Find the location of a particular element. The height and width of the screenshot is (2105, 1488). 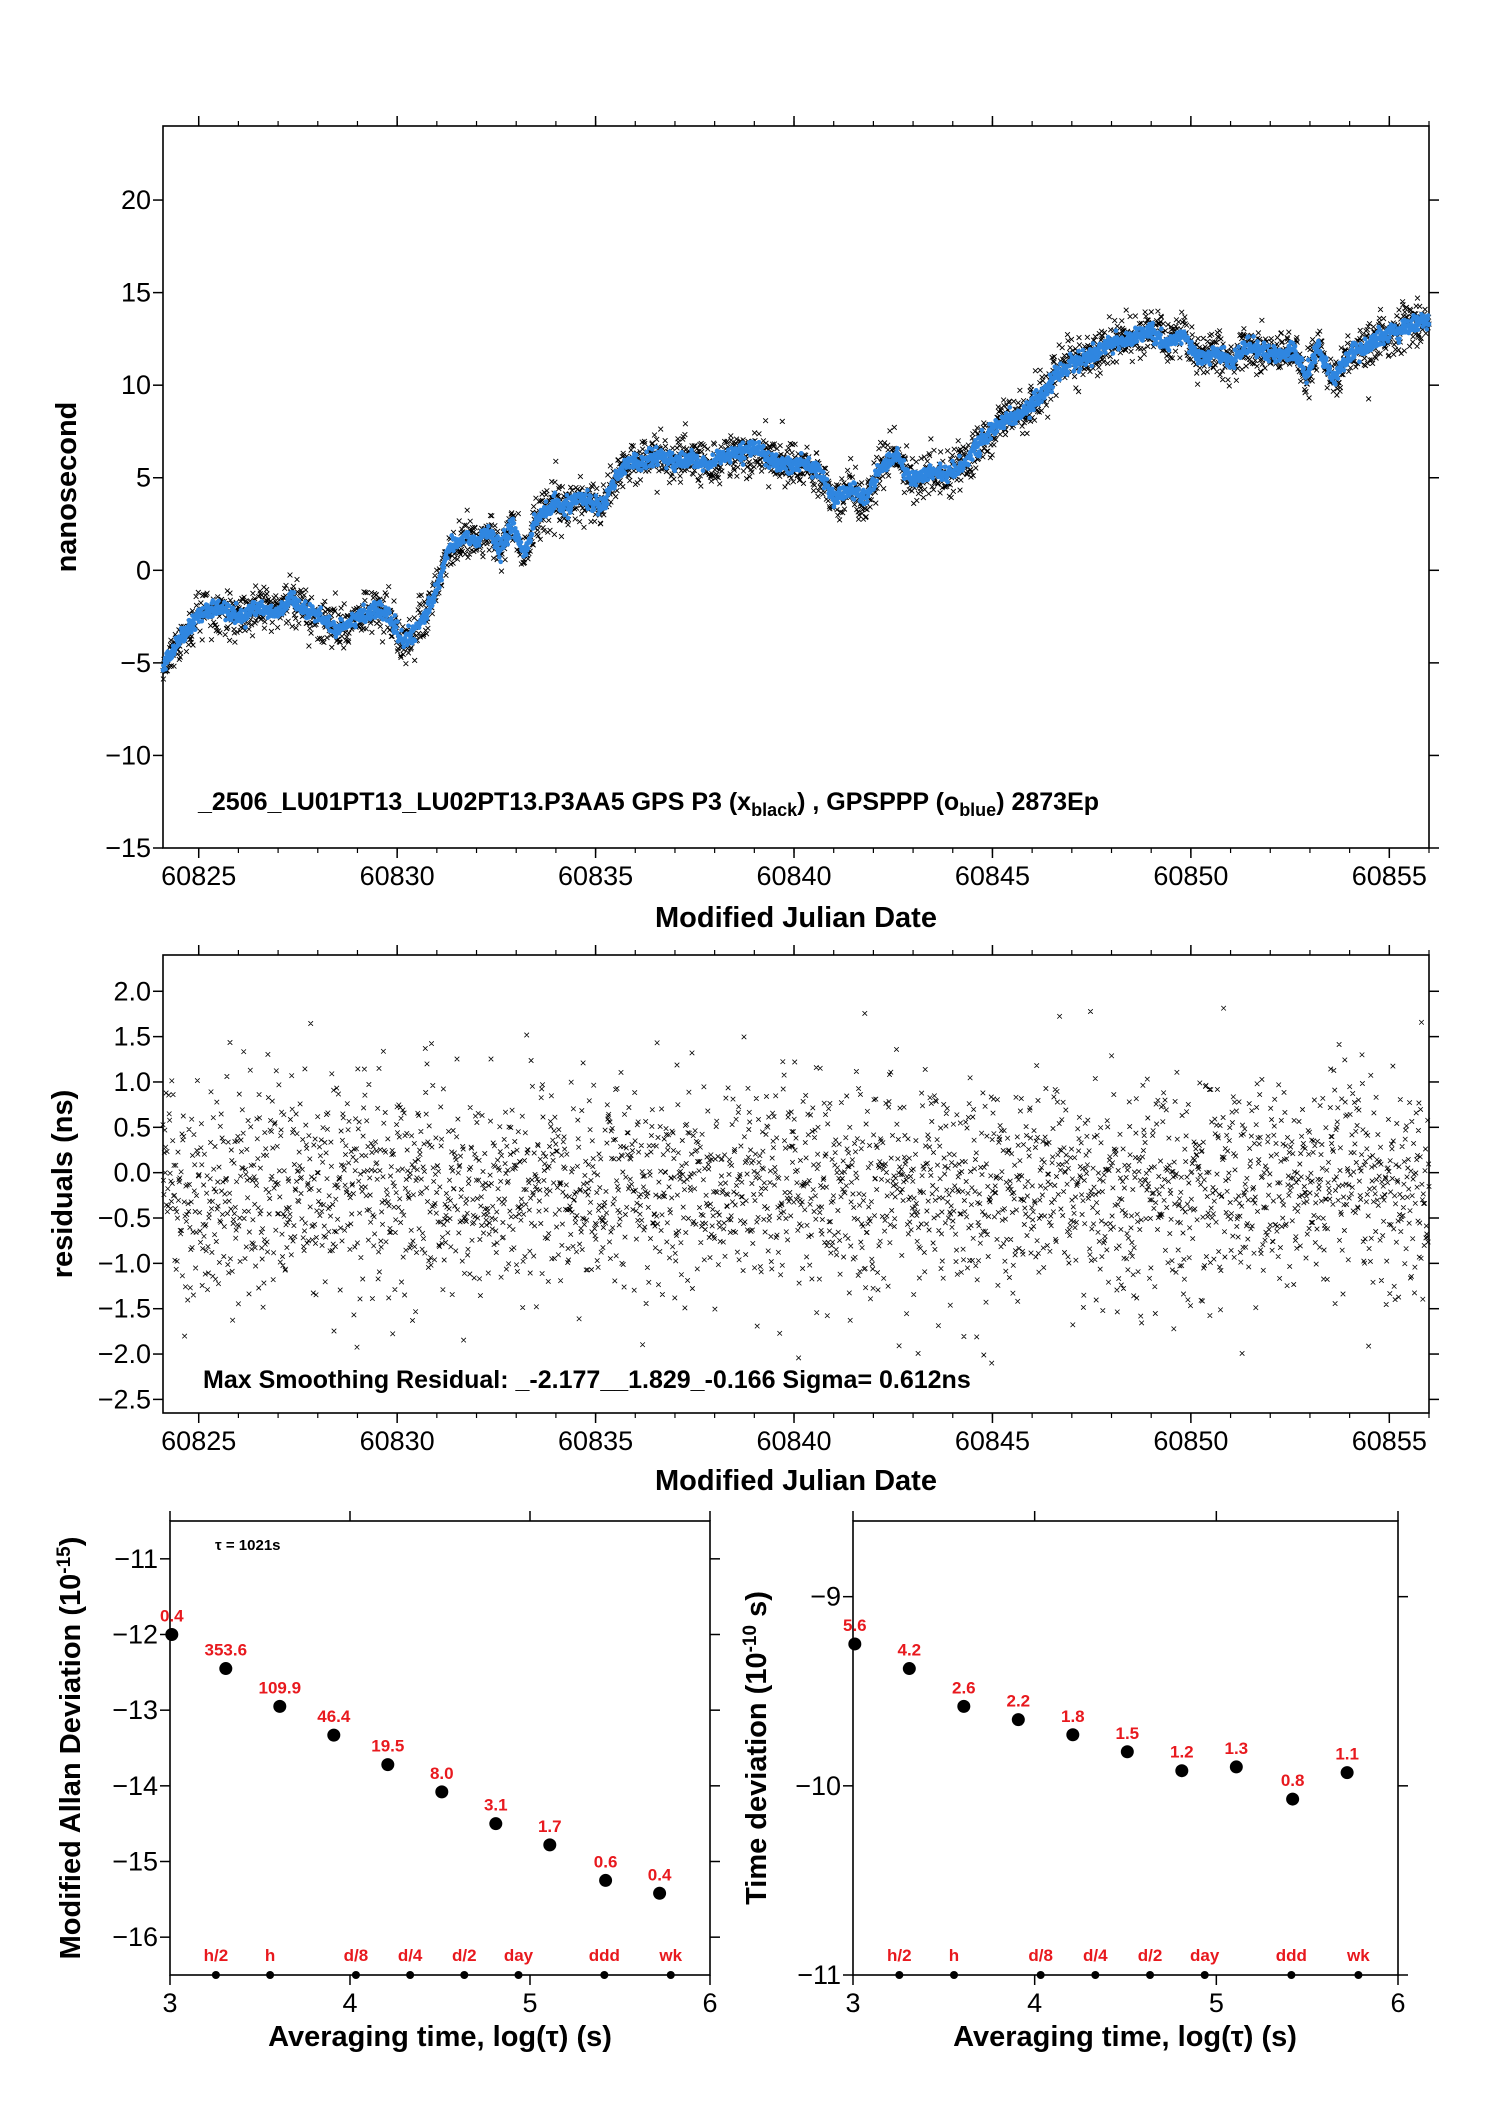

allan-deviation-points: 0.4 353.6 109.9 46.4 19.5 8.0 3.1 1.7 0.6 0.4 is located at coordinates (416, 1753).